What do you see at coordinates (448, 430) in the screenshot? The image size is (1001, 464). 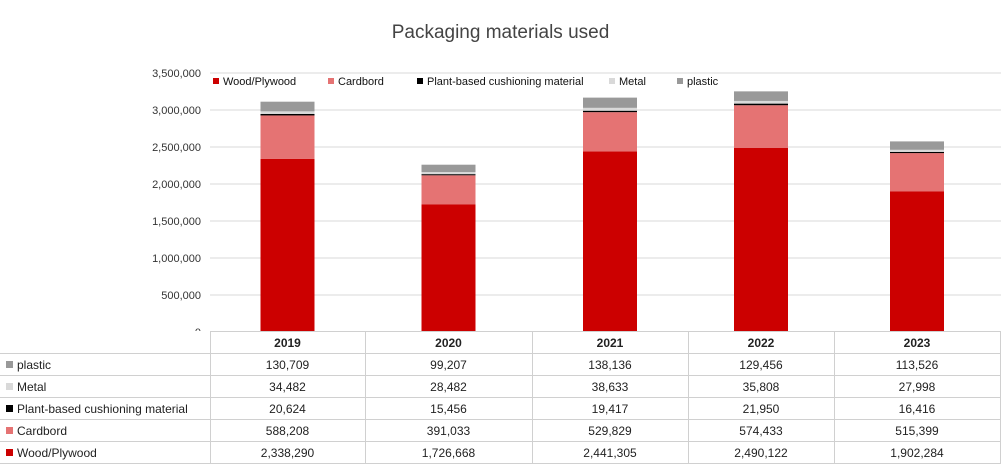 I see `data-label: 391,033` at bounding box center [448, 430].